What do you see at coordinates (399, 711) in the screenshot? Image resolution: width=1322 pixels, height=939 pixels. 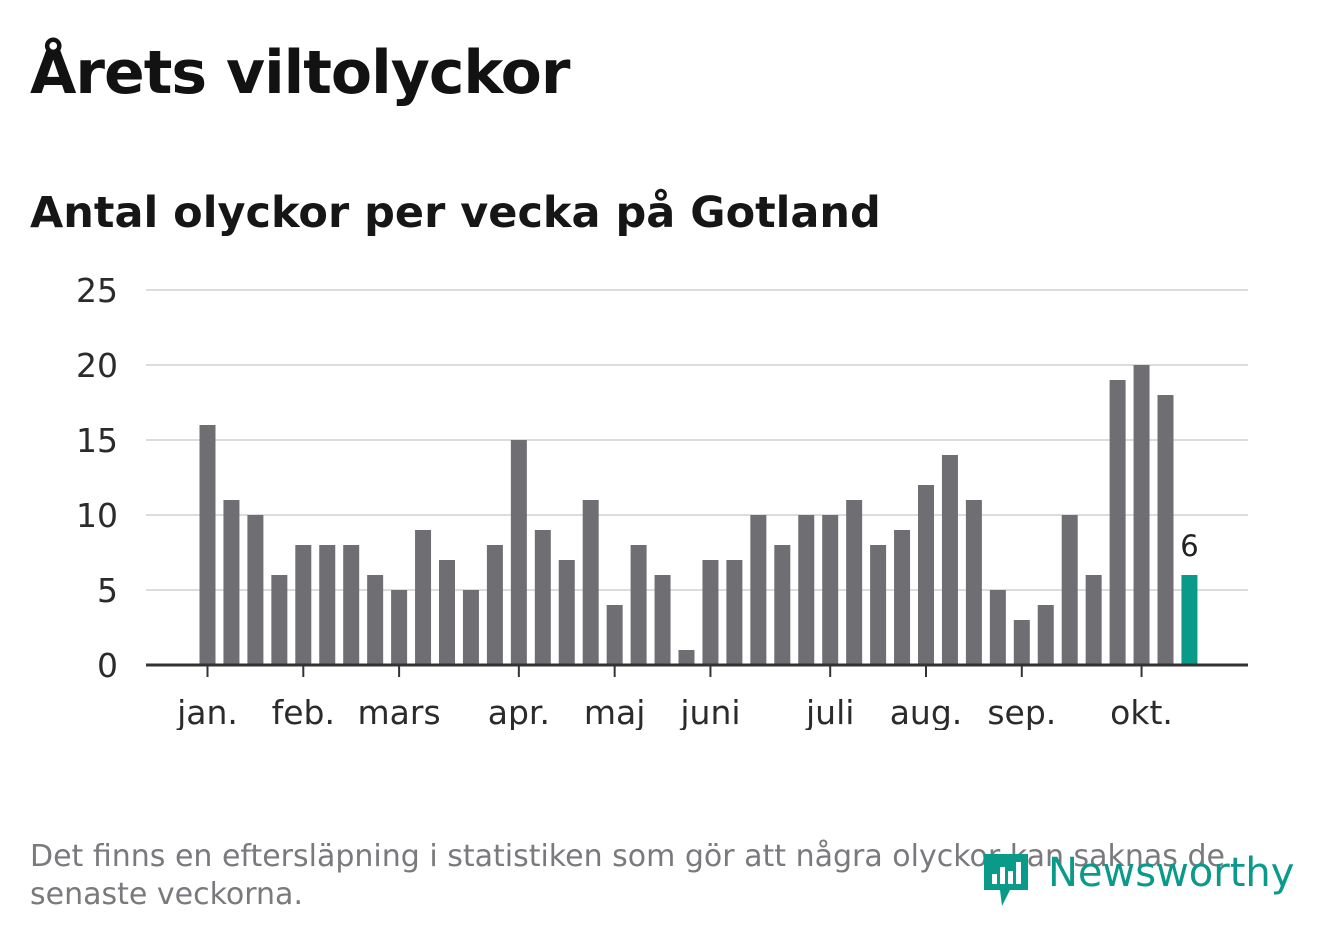 I see `x-tick-label-2: mars` at bounding box center [399, 711].